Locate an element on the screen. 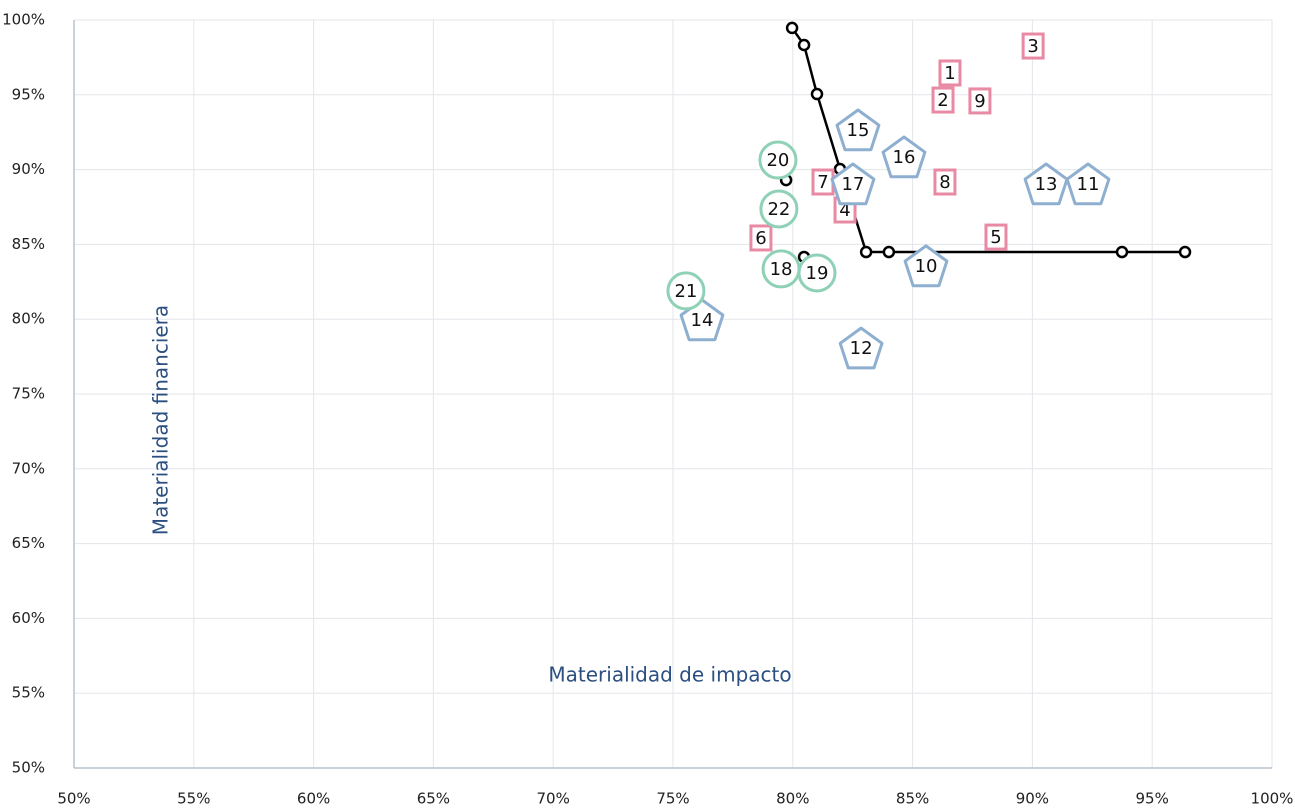 This screenshot has width=1295, height=808. y-tick-label: 95% is located at coordinates (28, 94).